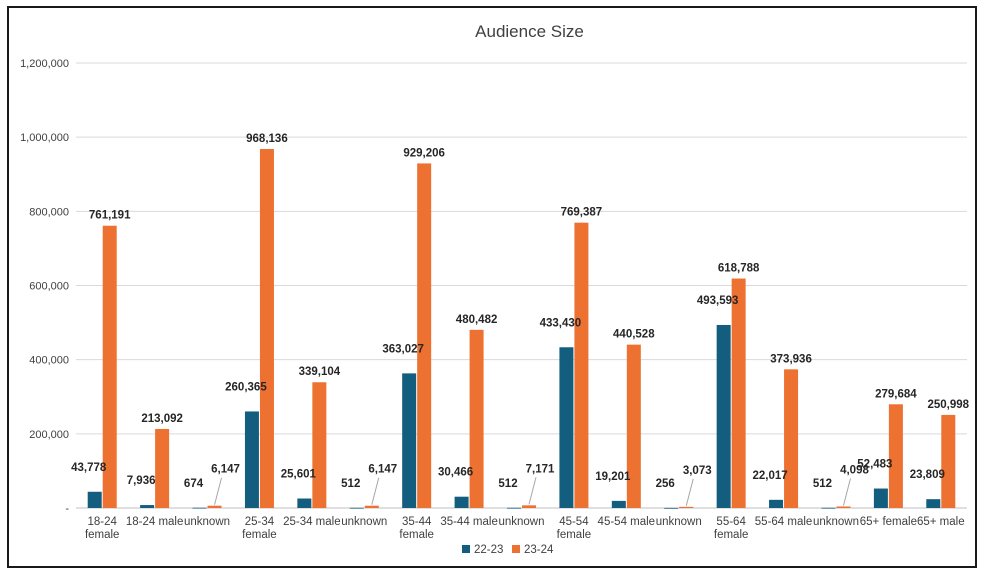 Image resolution: width=988 pixels, height=578 pixels. What do you see at coordinates (769, 476) in the screenshot?
I see `data-label-22-23: 22,017` at bounding box center [769, 476].